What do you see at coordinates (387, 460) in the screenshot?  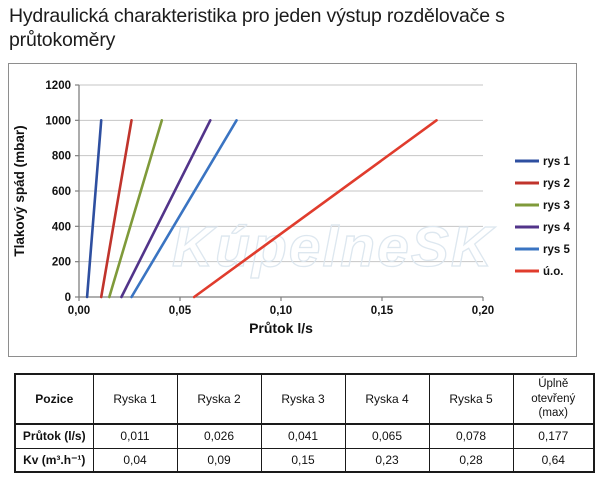 I see `table-value-cell: 0,23` at bounding box center [387, 460].